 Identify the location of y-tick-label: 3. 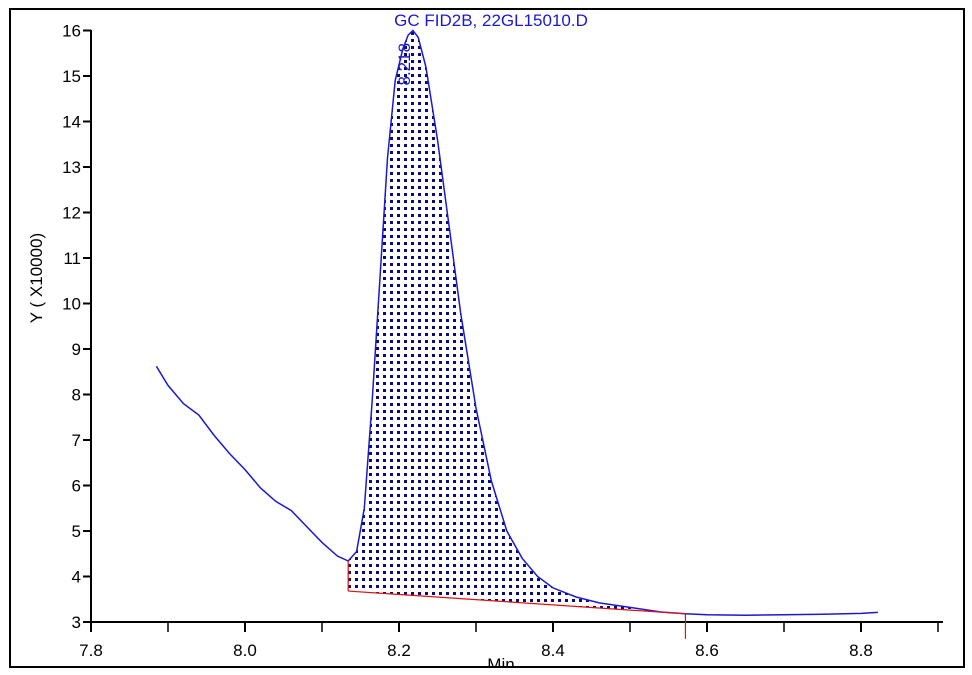
(76, 622).